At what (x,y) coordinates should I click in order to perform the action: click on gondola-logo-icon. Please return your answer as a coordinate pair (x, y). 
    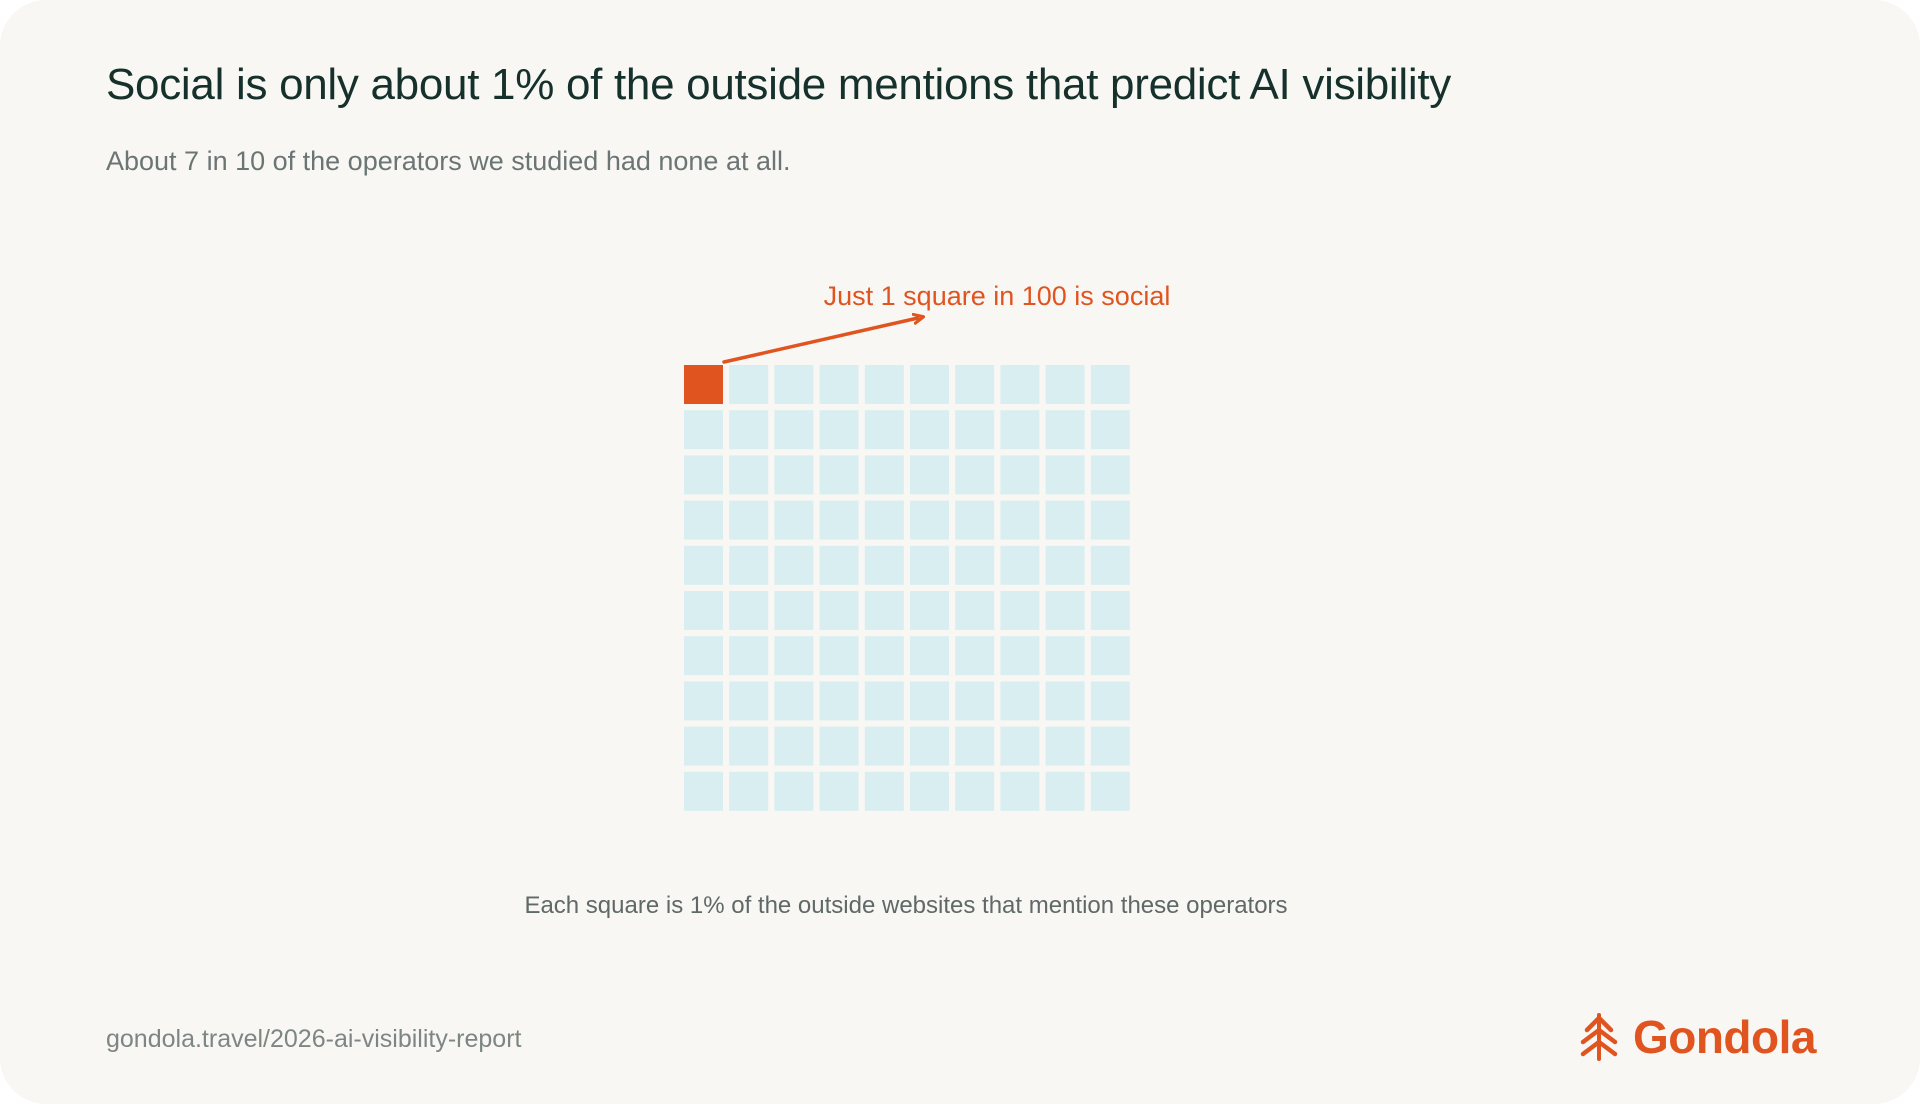
    Looking at the image, I should click on (1599, 1037).